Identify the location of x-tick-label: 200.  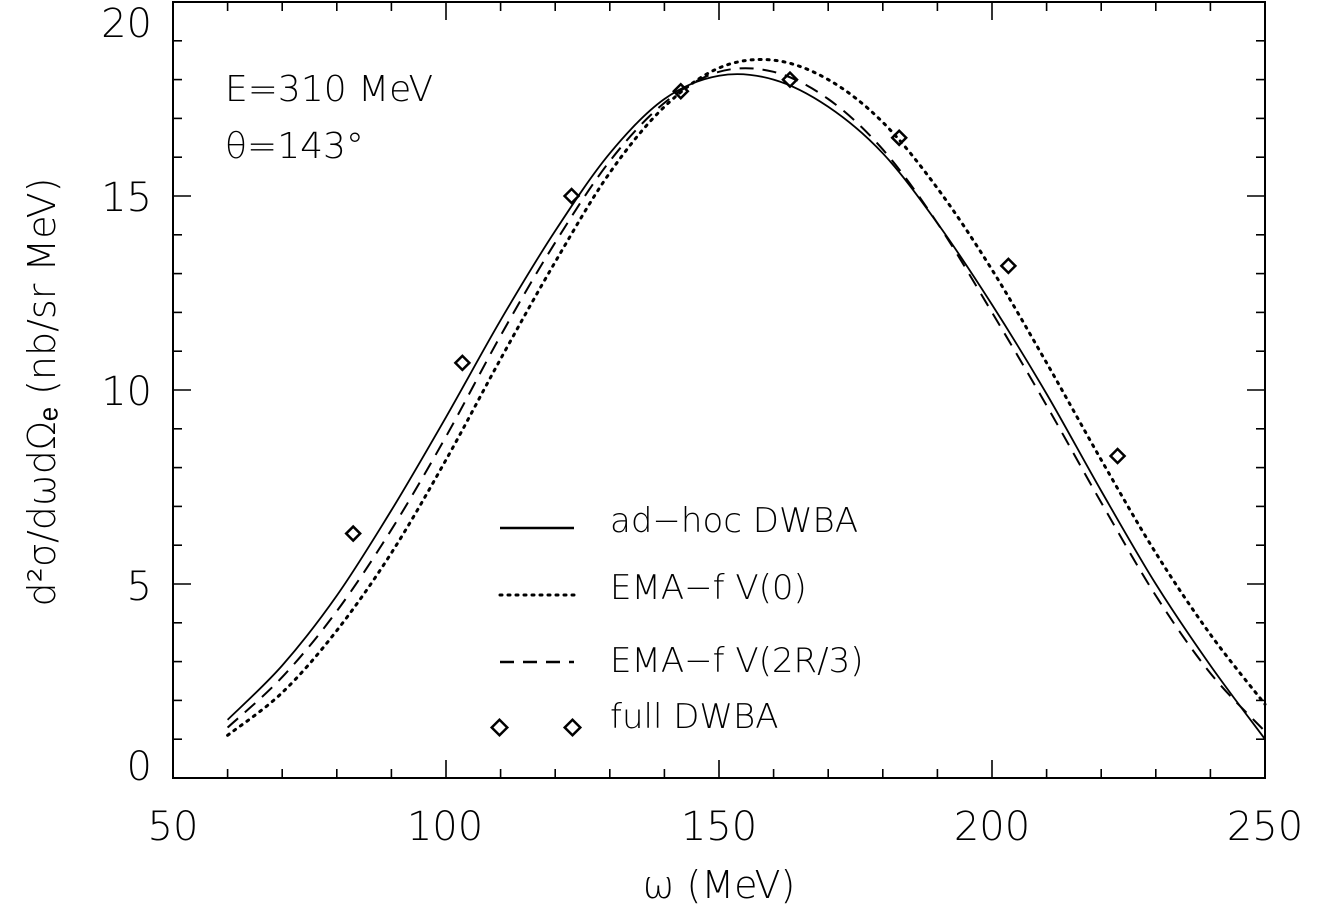
(992, 827).